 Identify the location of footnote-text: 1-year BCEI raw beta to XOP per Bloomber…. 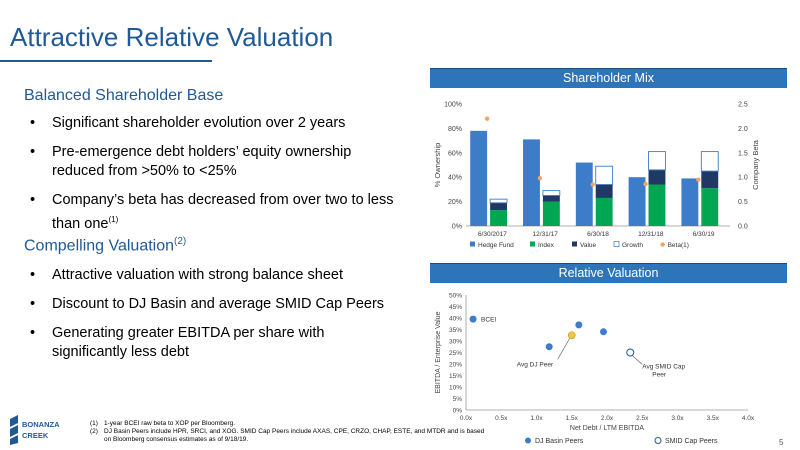
(170, 423).